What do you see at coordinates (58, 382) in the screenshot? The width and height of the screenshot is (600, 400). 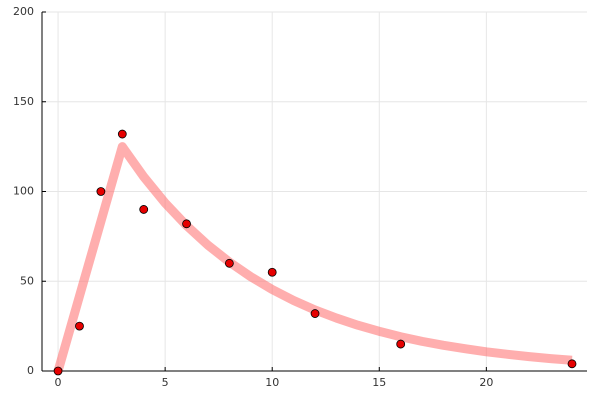 I see `x-tick-label: 0` at bounding box center [58, 382].